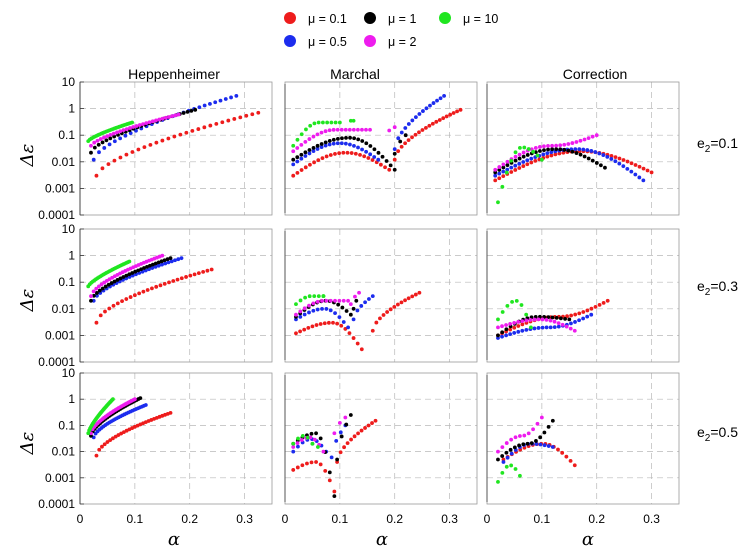  I want to click on panel-r0-c0, so click(176, 148).